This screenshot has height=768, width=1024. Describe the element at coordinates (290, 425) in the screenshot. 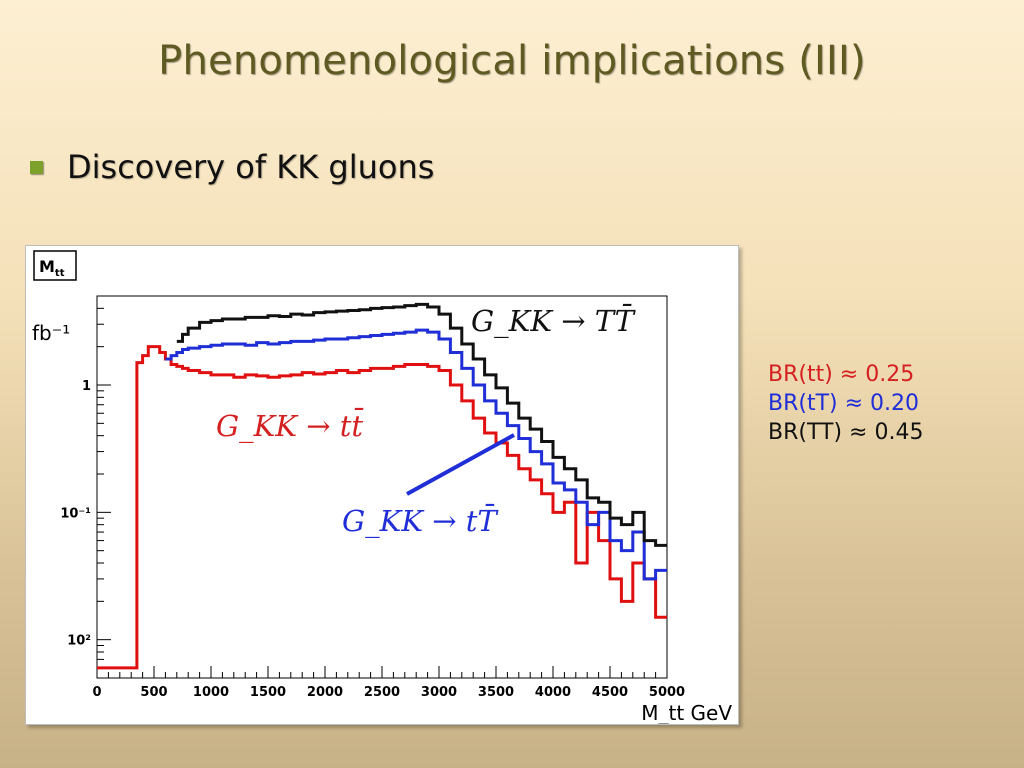

I see `annotation-label-1: G_KK → tt̄` at that location.